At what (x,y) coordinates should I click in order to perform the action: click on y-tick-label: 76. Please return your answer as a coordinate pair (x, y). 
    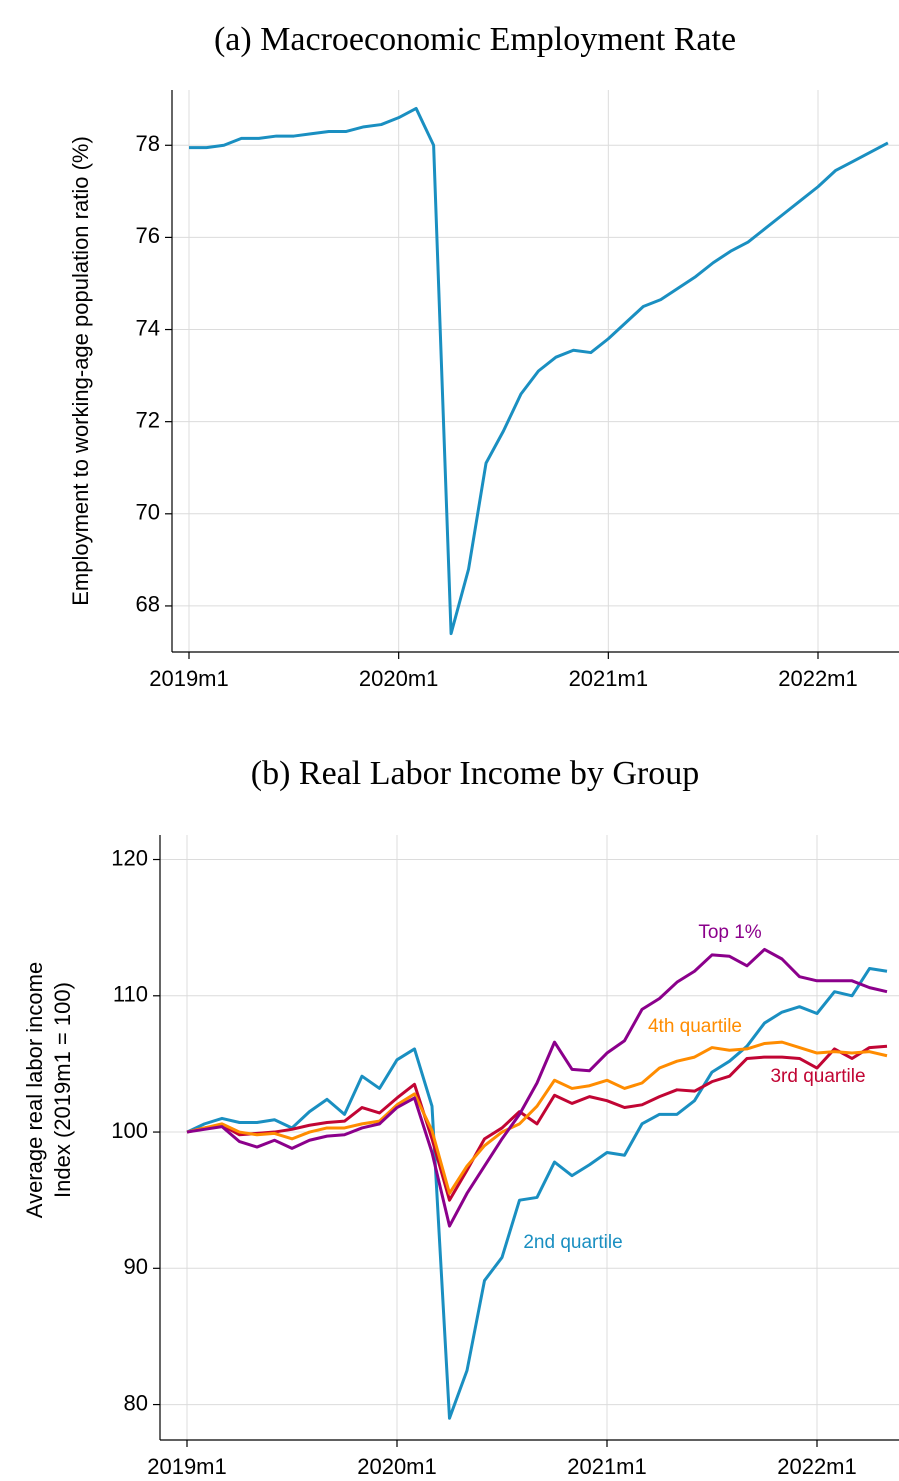
    Looking at the image, I should click on (148, 235).